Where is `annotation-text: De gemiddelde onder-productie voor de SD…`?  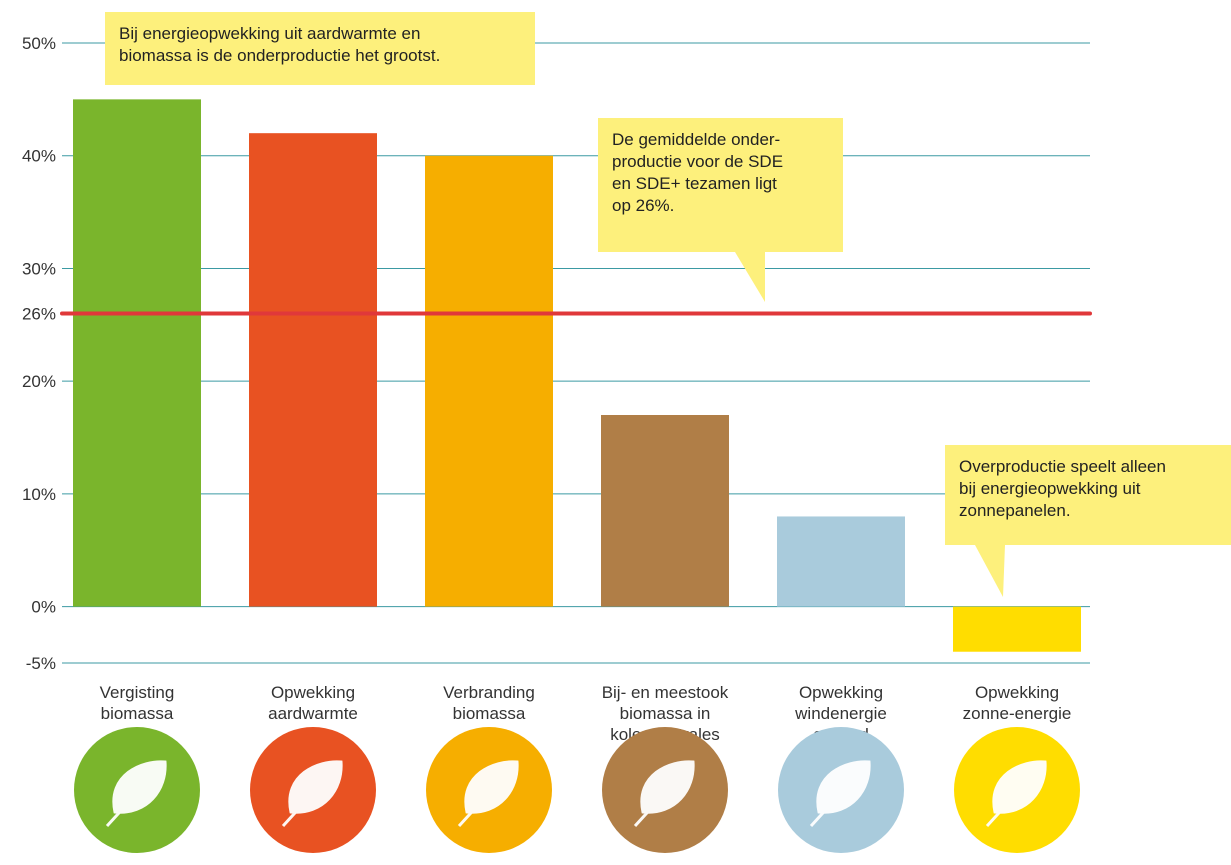
annotation-text: De gemiddelde onder-productie voor de SD… is located at coordinates (697, 172).